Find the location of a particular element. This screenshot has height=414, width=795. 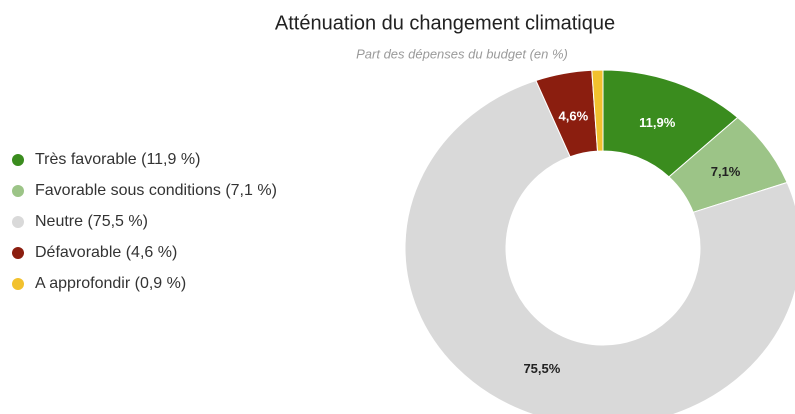

slice-label: 11,9% is located at coordinates (657, 122).